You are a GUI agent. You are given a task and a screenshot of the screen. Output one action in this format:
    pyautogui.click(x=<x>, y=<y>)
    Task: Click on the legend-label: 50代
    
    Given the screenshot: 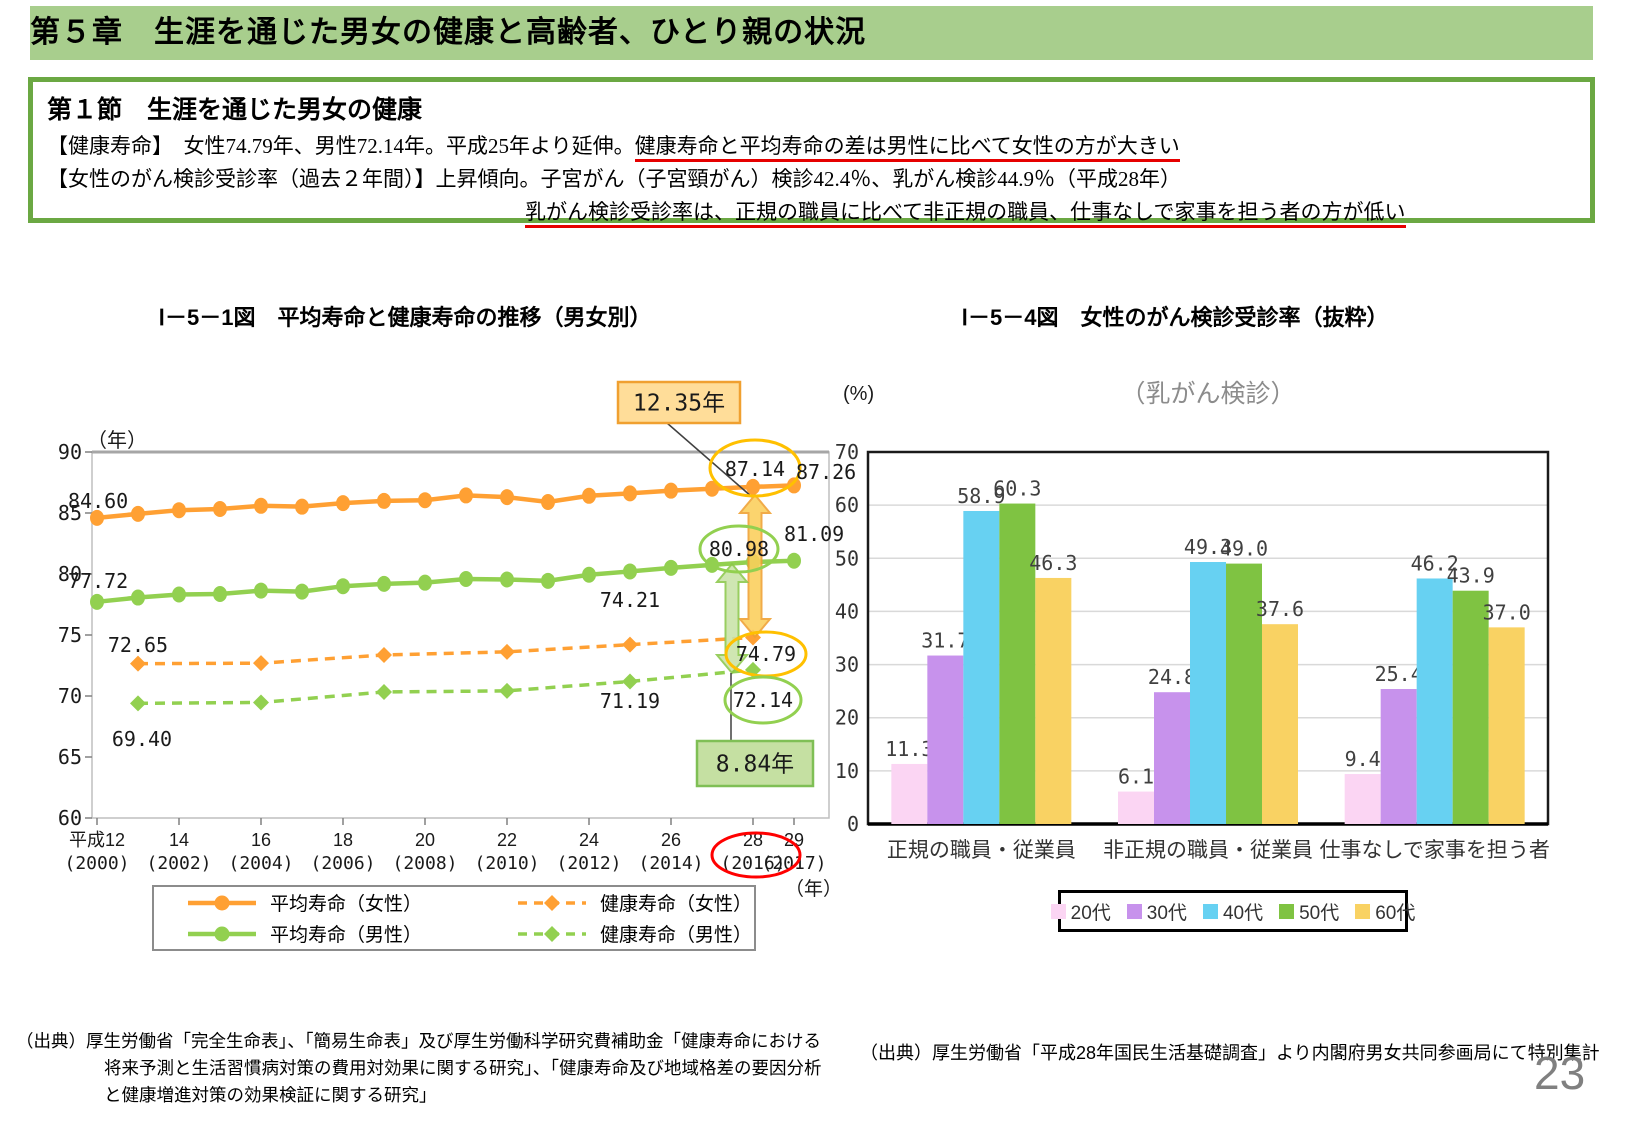 What is the action you would take?
    pyautogui.click(x=1319, y=913)
    